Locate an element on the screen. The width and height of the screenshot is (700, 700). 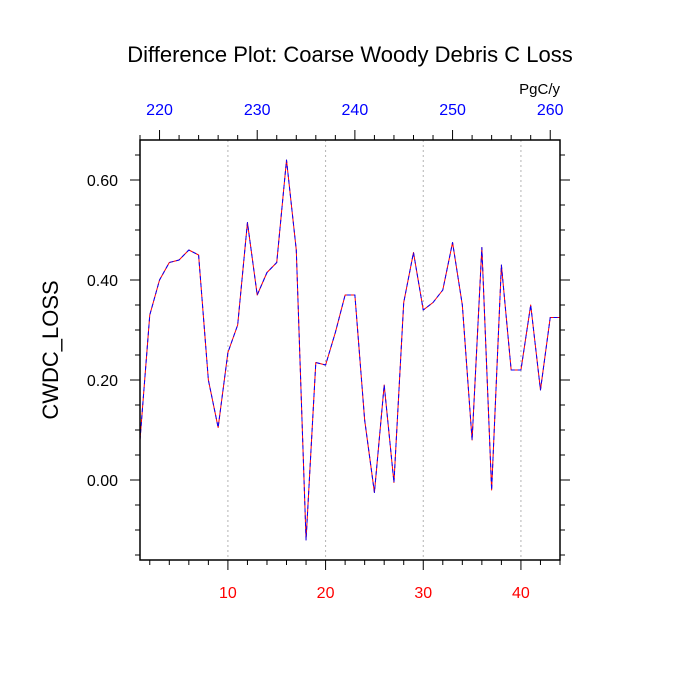
top-tick-label-230: 230 is located at coordinates (257, 110).